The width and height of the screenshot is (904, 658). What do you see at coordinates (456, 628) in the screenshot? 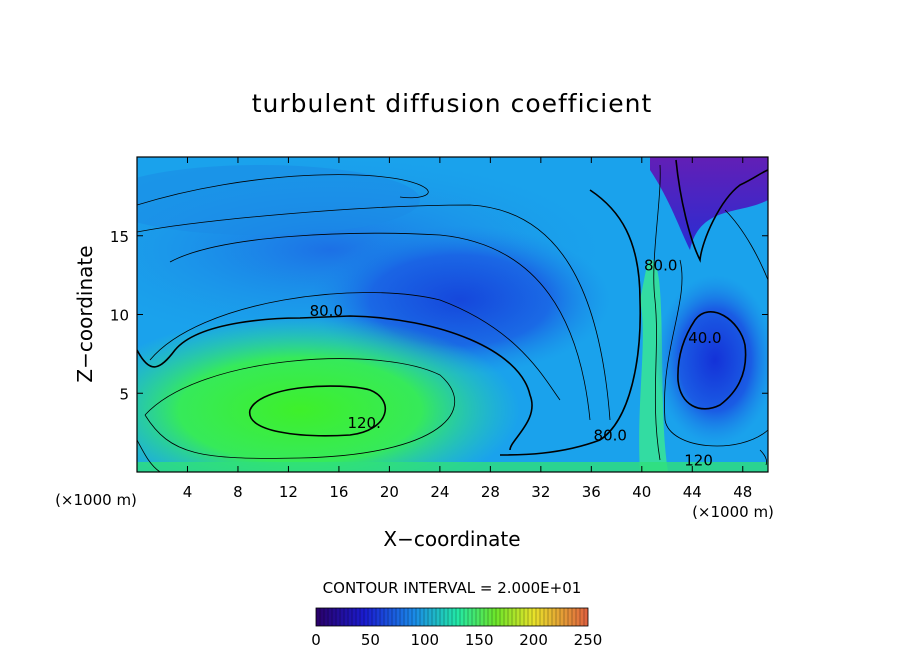
I see `colorbar: 0 50 100 150 200 250` at bounding box center [456, 628].